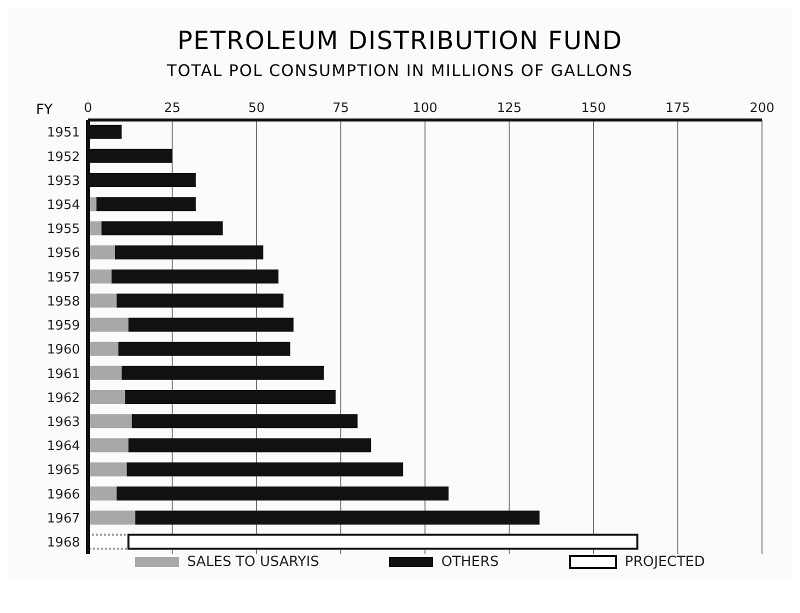  I want to click on x-tick-label: 150, so click(593, 108).